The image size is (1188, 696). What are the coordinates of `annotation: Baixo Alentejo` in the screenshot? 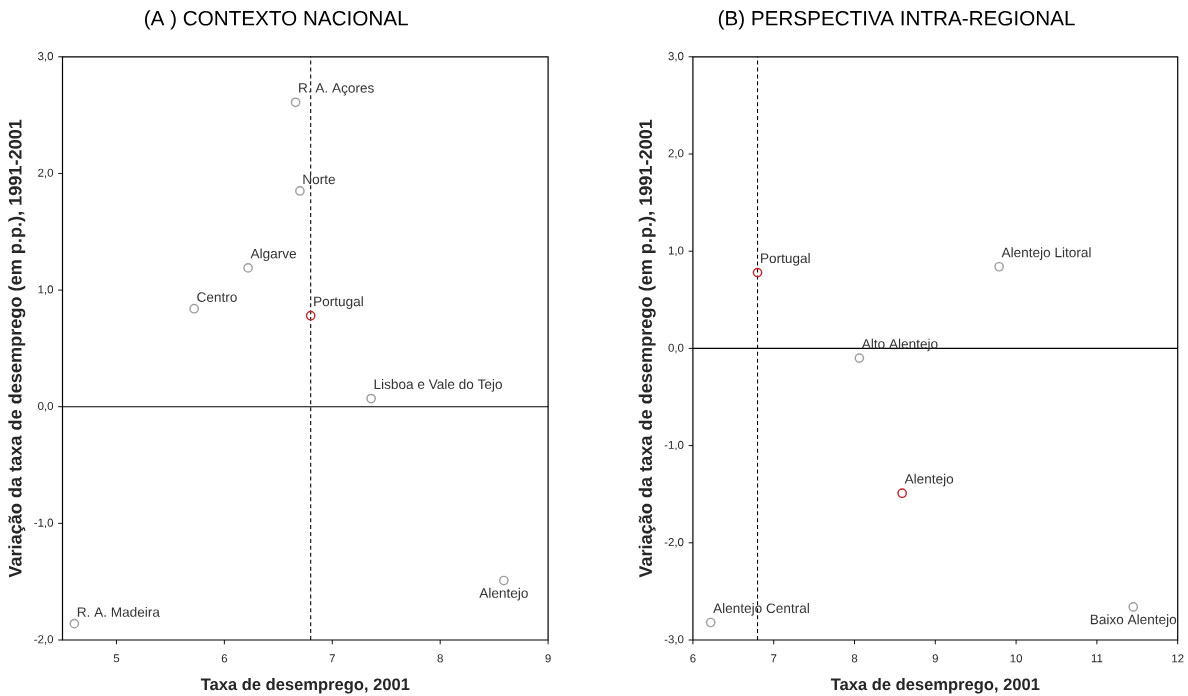 It's located at (1133, 620).